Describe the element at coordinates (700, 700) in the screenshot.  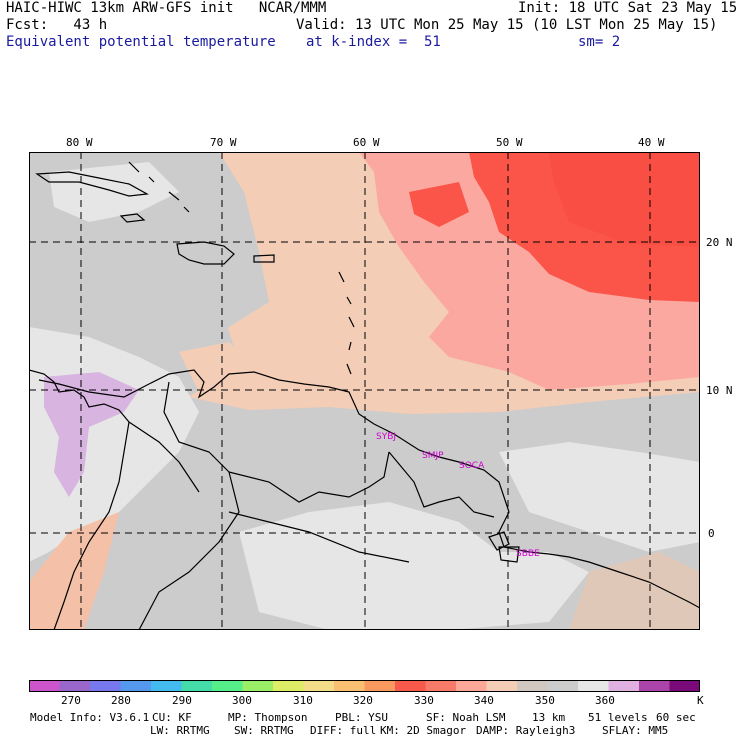
I see `cbar-label-unit: K` at that location.